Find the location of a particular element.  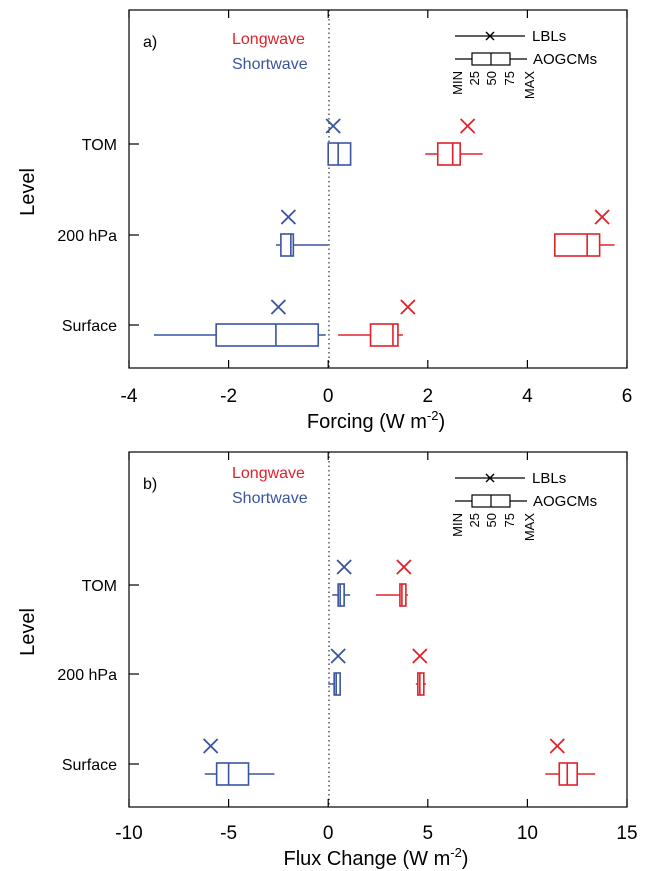

lbl-marker-a-longwave-surface is located at coordinates (408, 307).